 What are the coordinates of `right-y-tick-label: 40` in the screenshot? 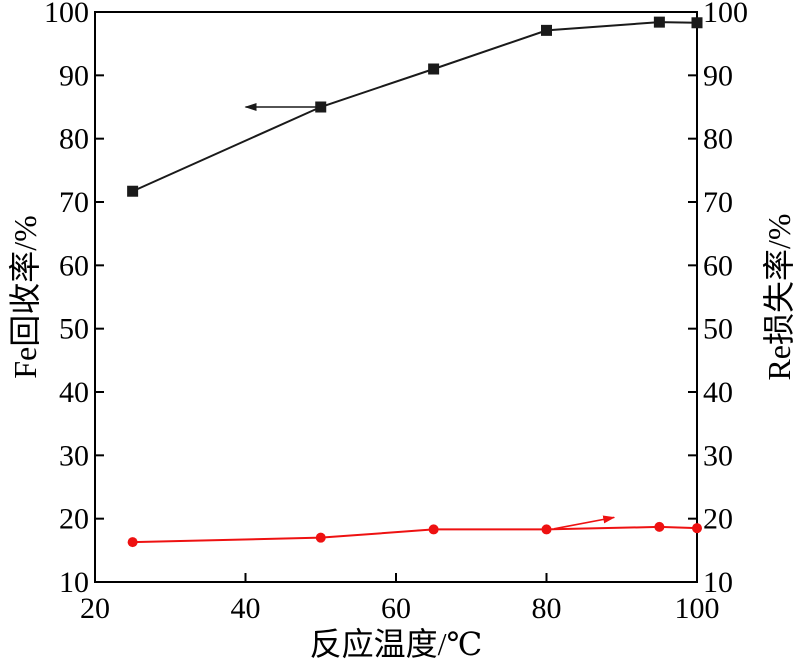 It's located at (718, 392).